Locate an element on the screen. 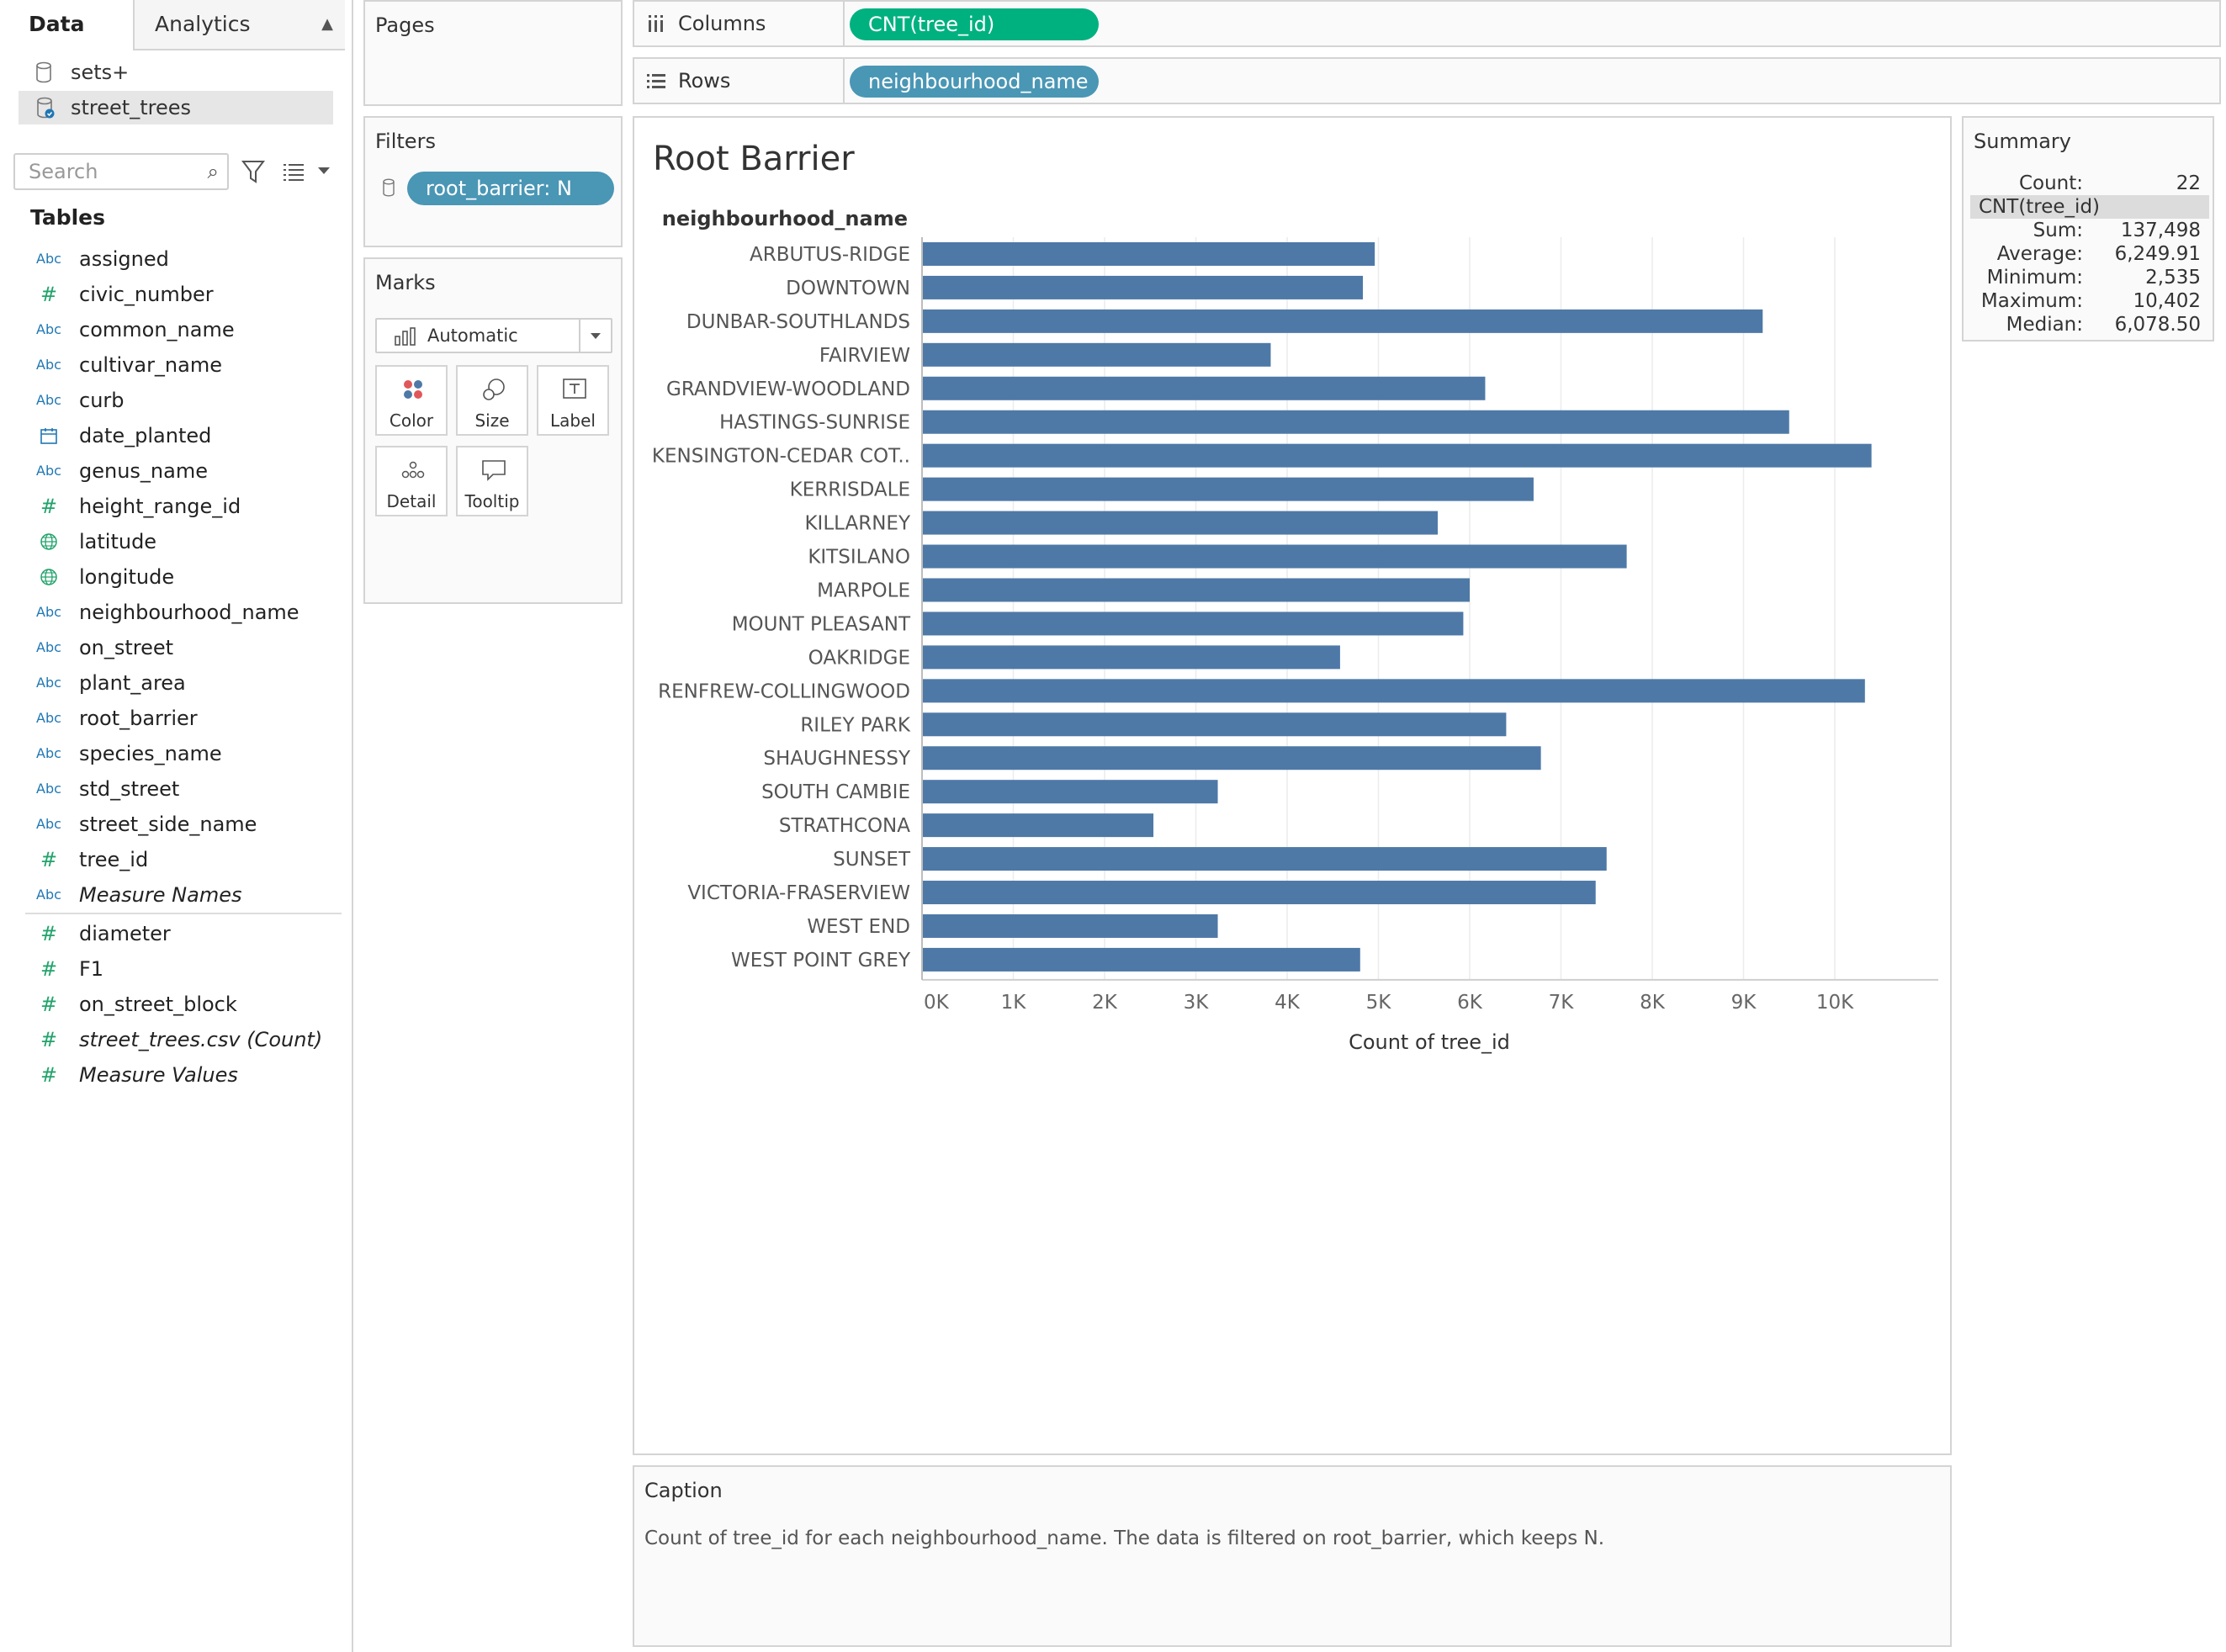 This screenshot has width=2226, height=1652. field-label: latitude is located at coordinates (118, 541).